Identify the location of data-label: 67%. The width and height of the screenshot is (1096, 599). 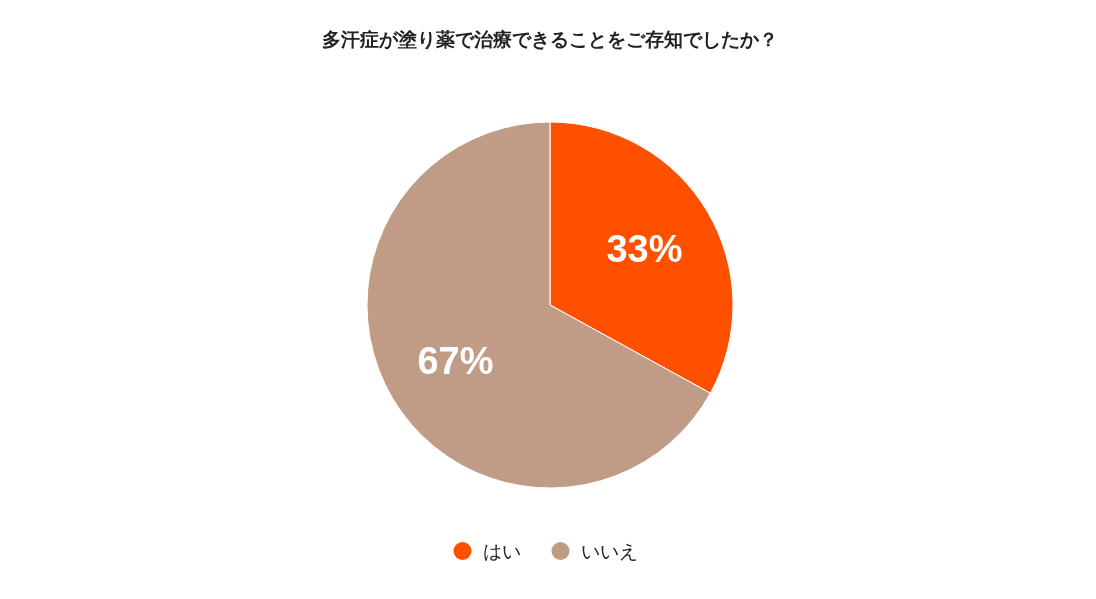
(455, 360).